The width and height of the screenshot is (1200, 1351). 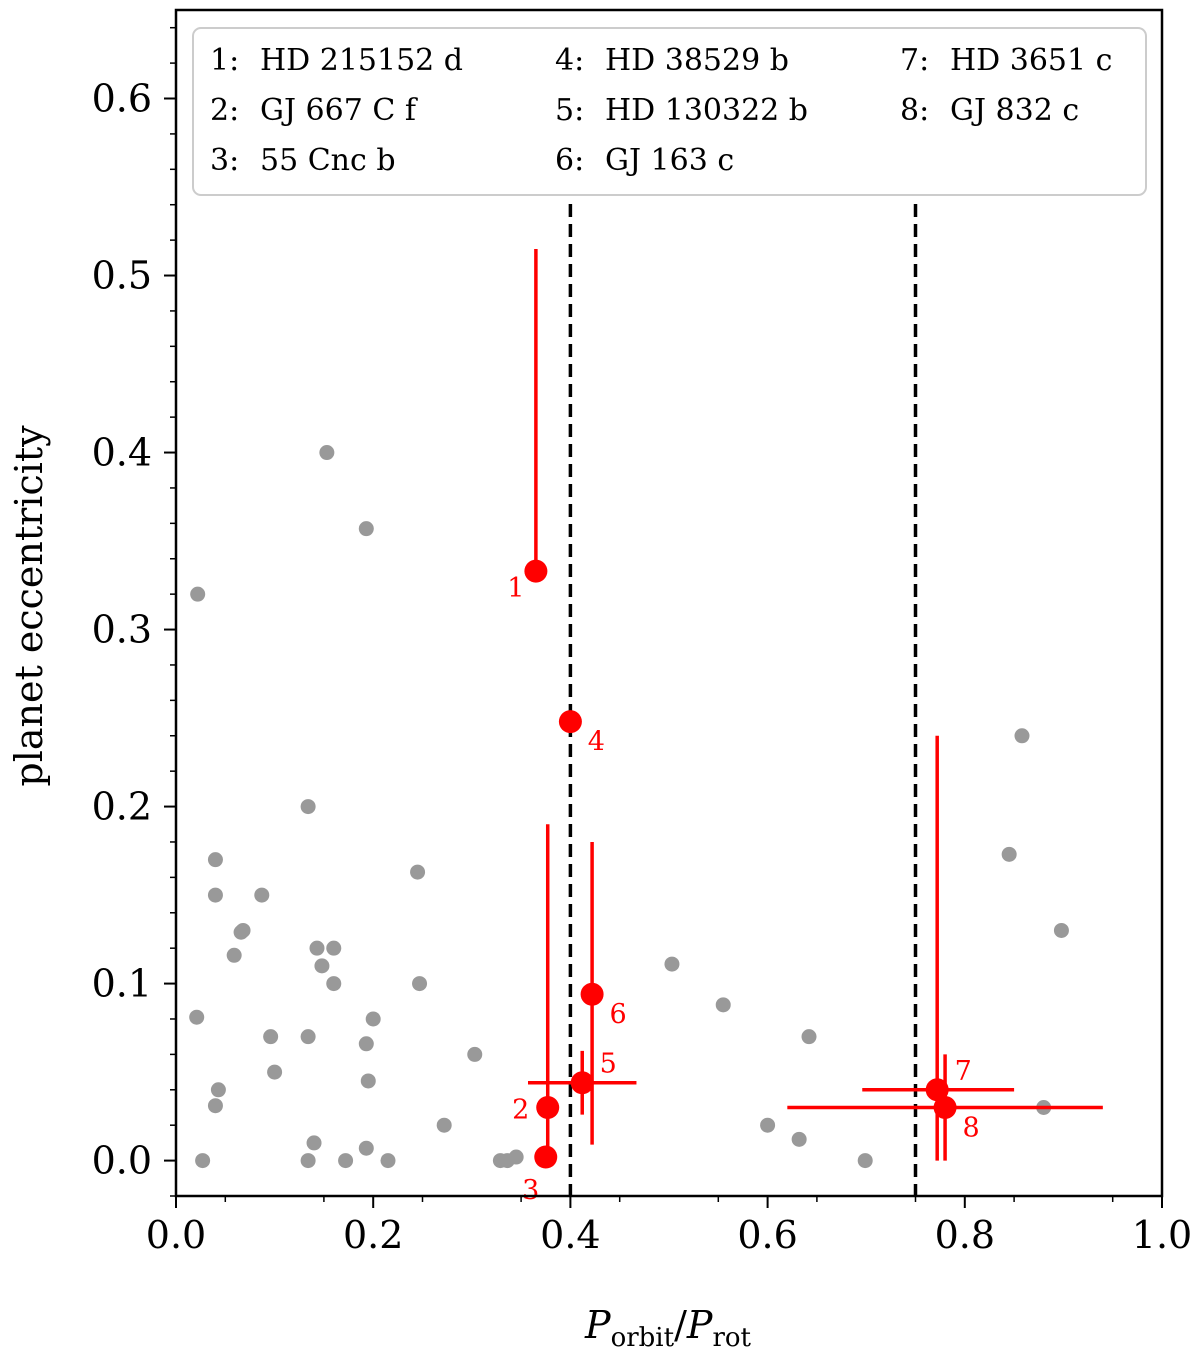 I want to click on x-tick-label: 0.4, so click(x=570, y=1235).